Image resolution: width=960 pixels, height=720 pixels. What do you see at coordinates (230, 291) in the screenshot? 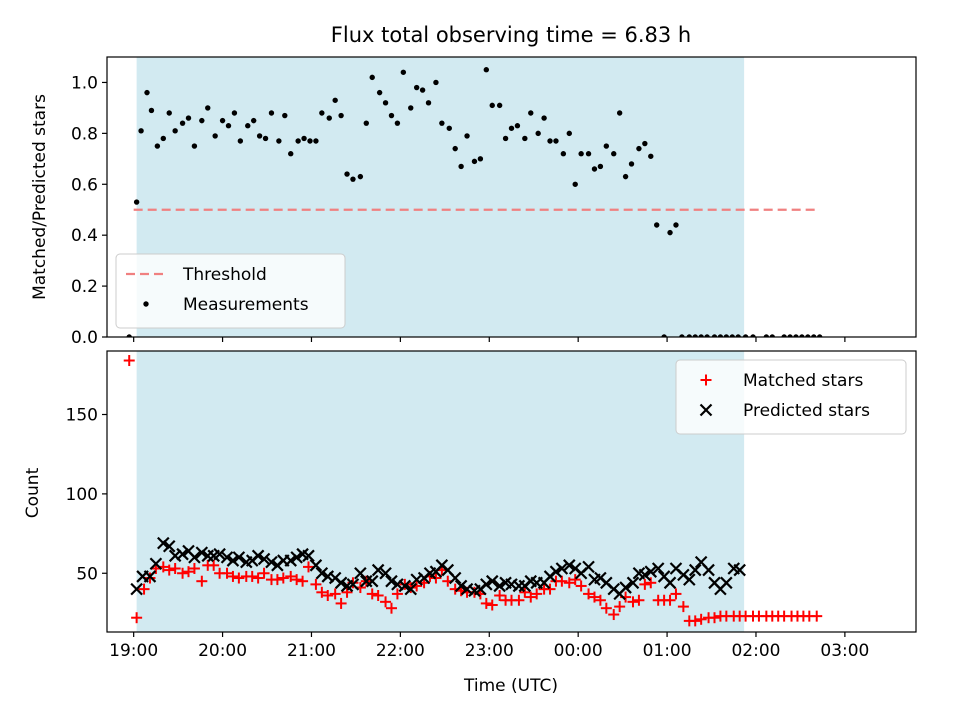
I see `legend-box` at bounding box center [230, 291].